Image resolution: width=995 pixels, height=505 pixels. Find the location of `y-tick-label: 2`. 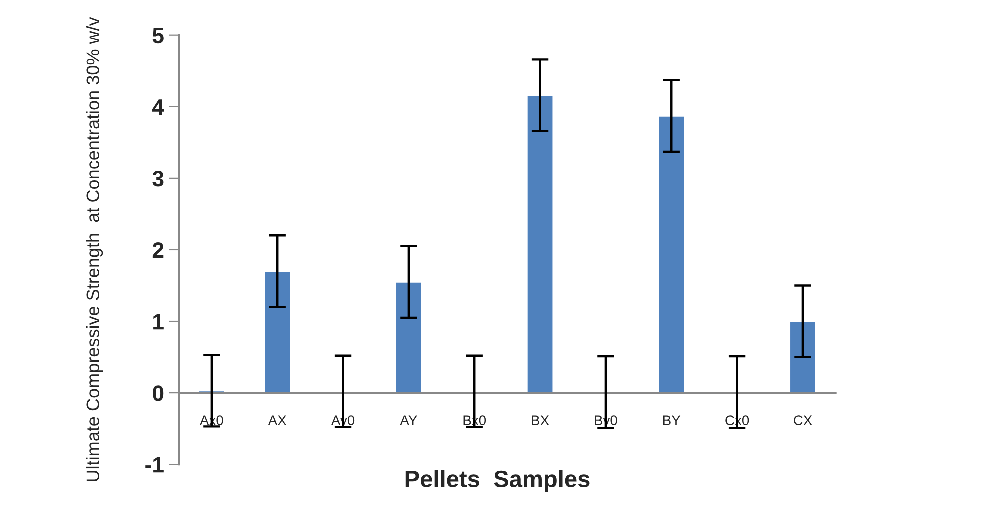

y-tick-label: 2 is located at coordinates (158, 250).